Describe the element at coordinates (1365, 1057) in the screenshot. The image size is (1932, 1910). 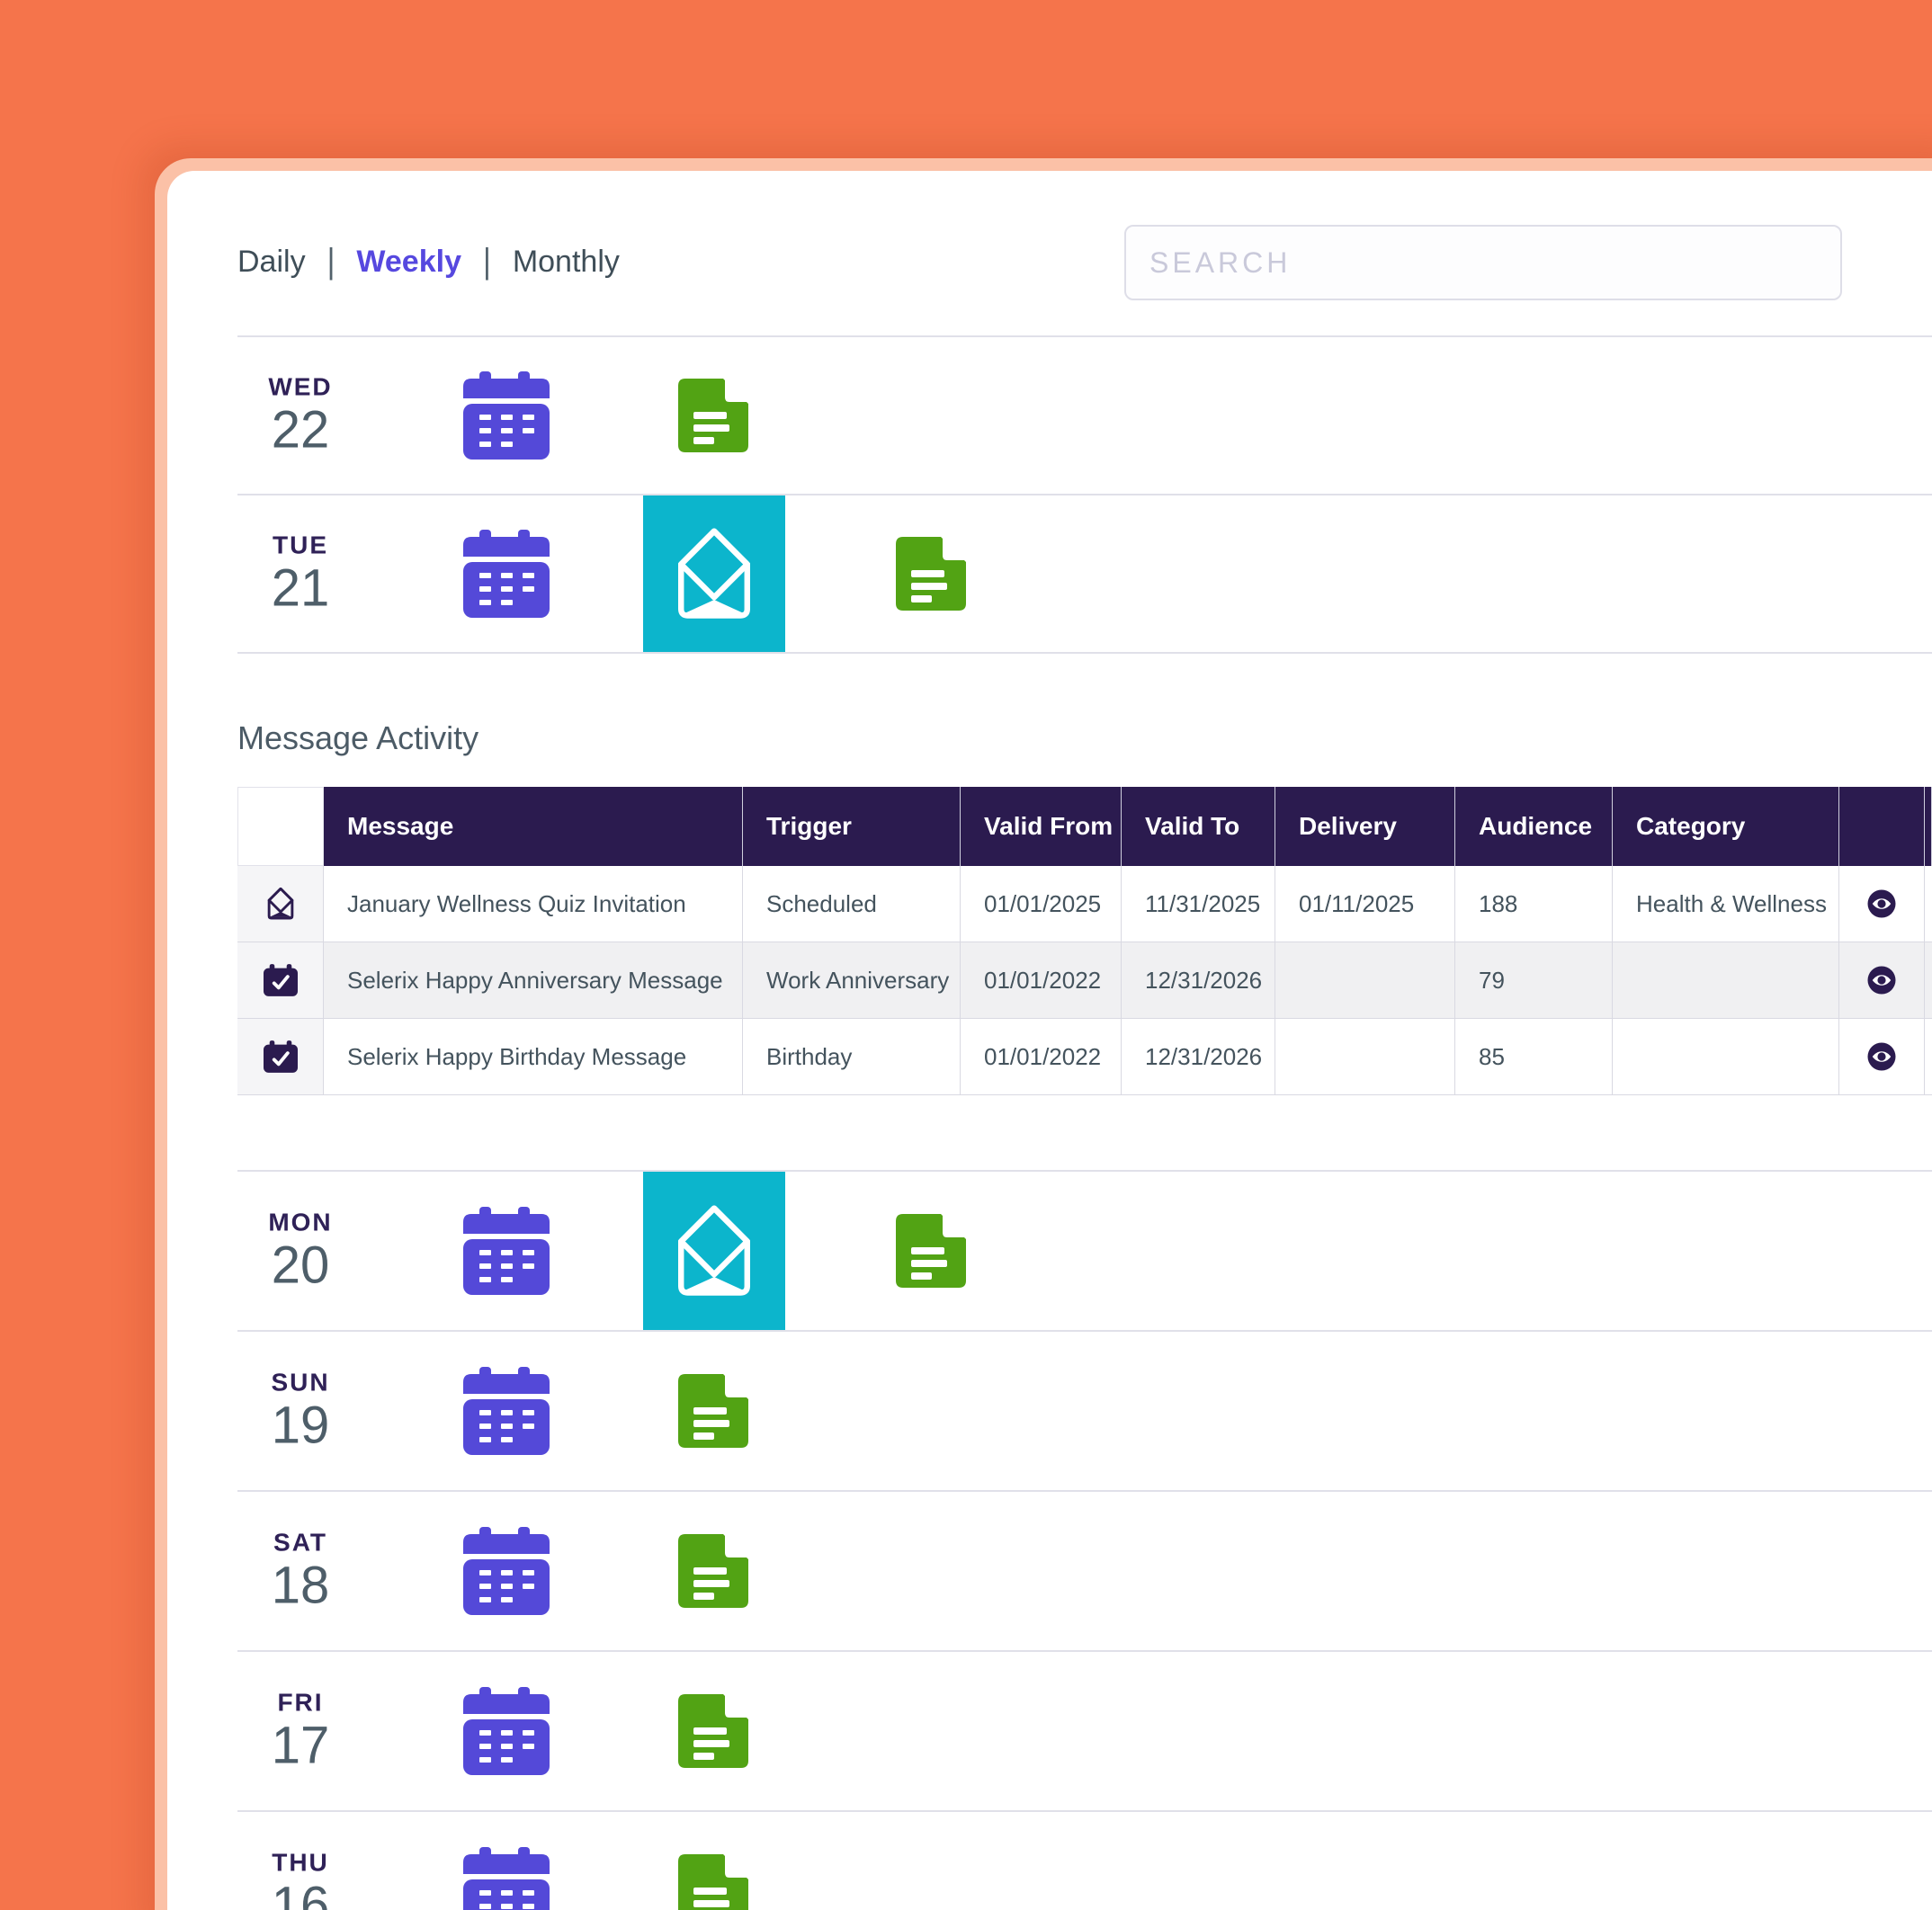
I see `cell-delivery` at that location.